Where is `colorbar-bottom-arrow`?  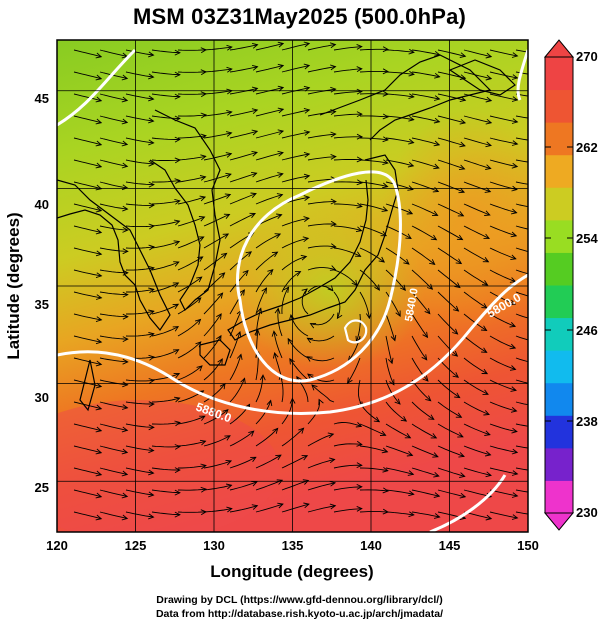 colorbar-bottom-arrow is located at coordinates (559, 521).